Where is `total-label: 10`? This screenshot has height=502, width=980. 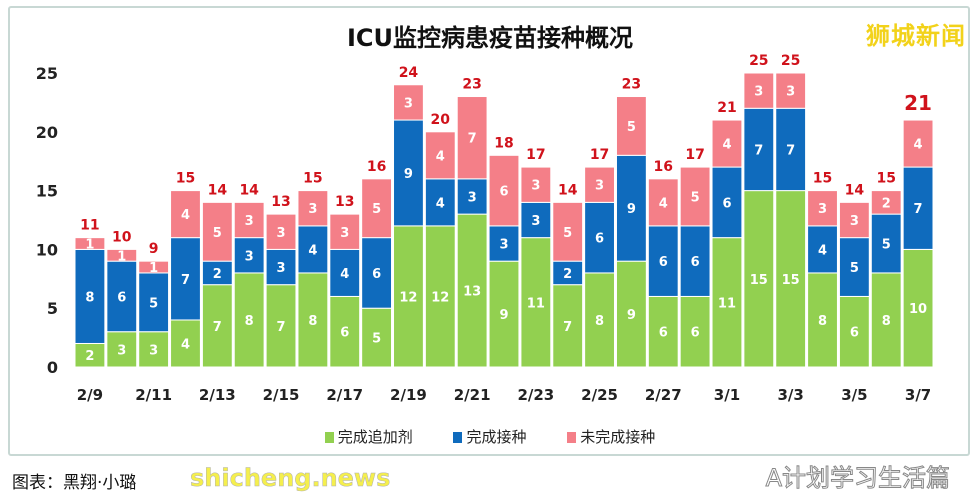 total-label: 10 is located at coordinates (122, 237).